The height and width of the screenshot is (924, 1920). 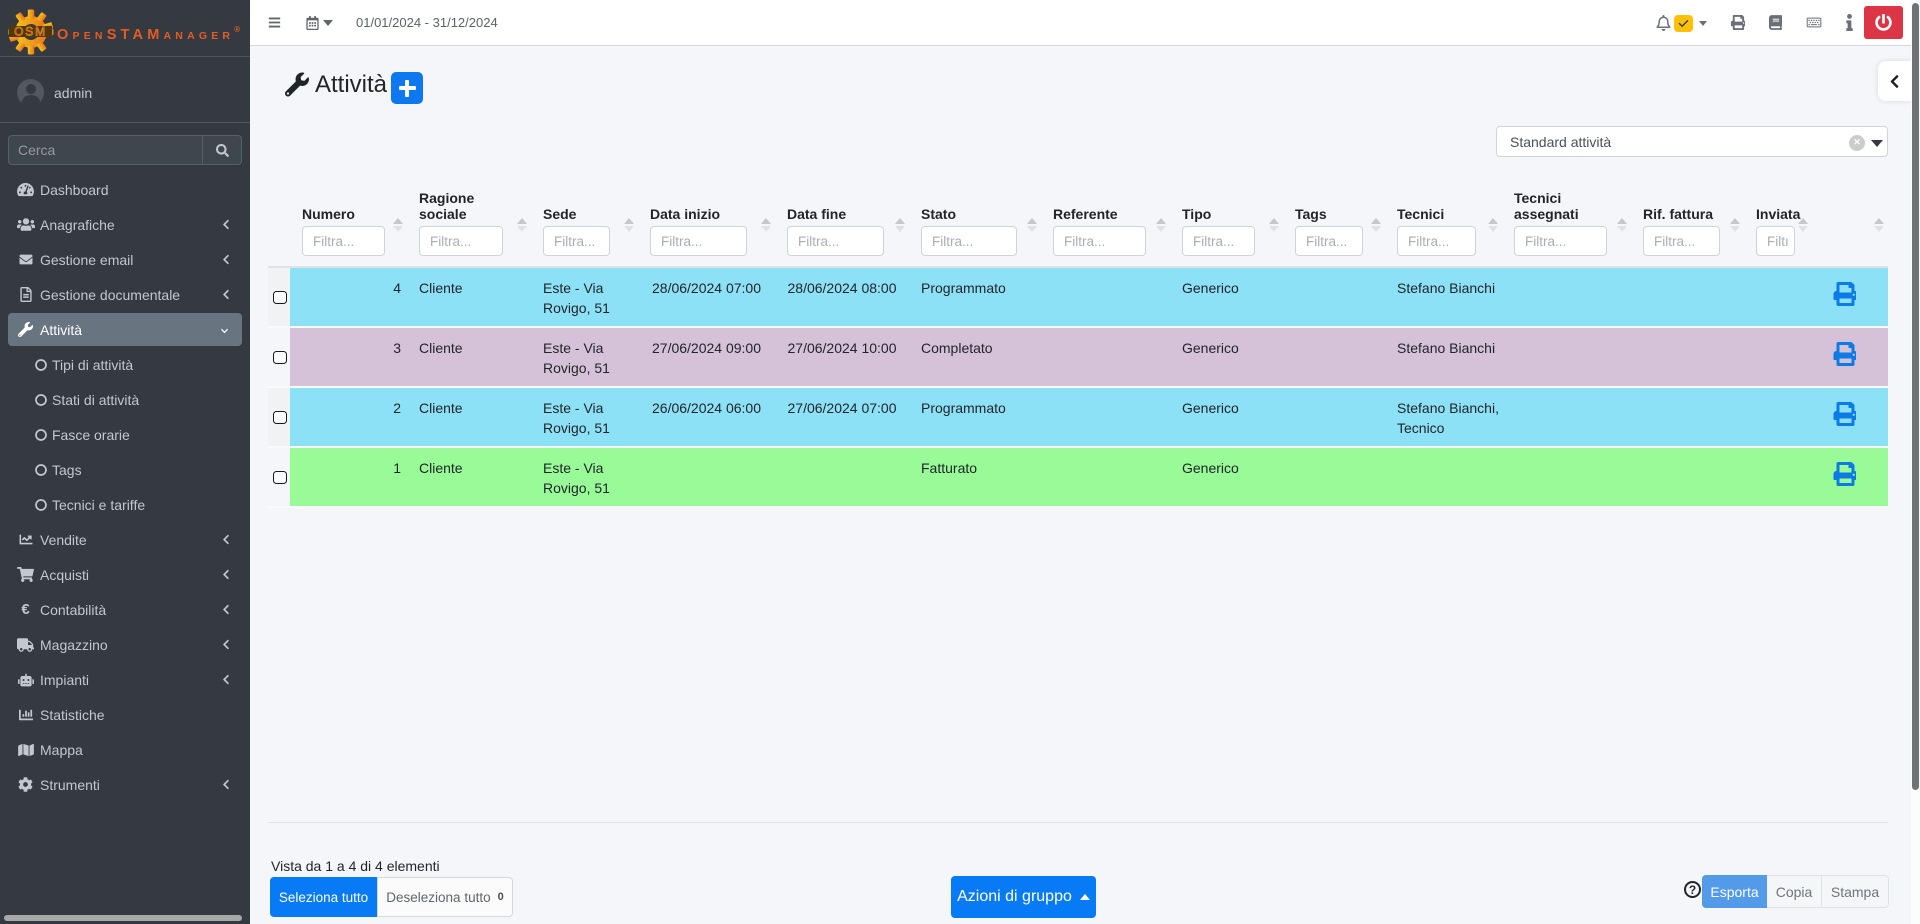 What do you see at coordinates (30, 31) in the screenshot?
I see `svg-text: OSM` at bounding box center [30, 31].